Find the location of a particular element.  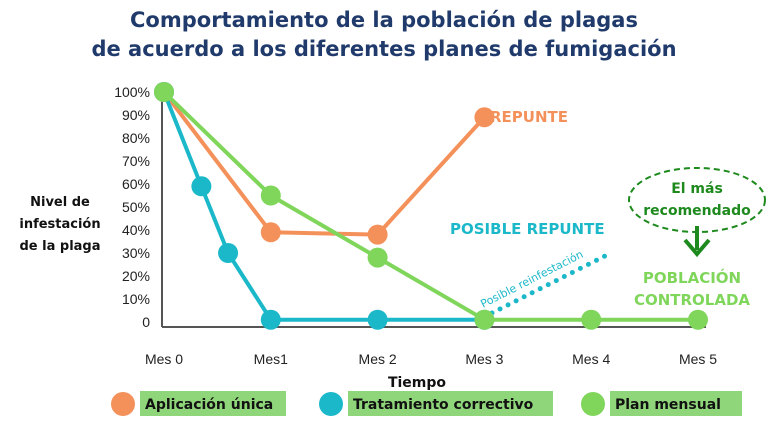

legend-label-box-plan-mensual is located at coordinates (676, 403).